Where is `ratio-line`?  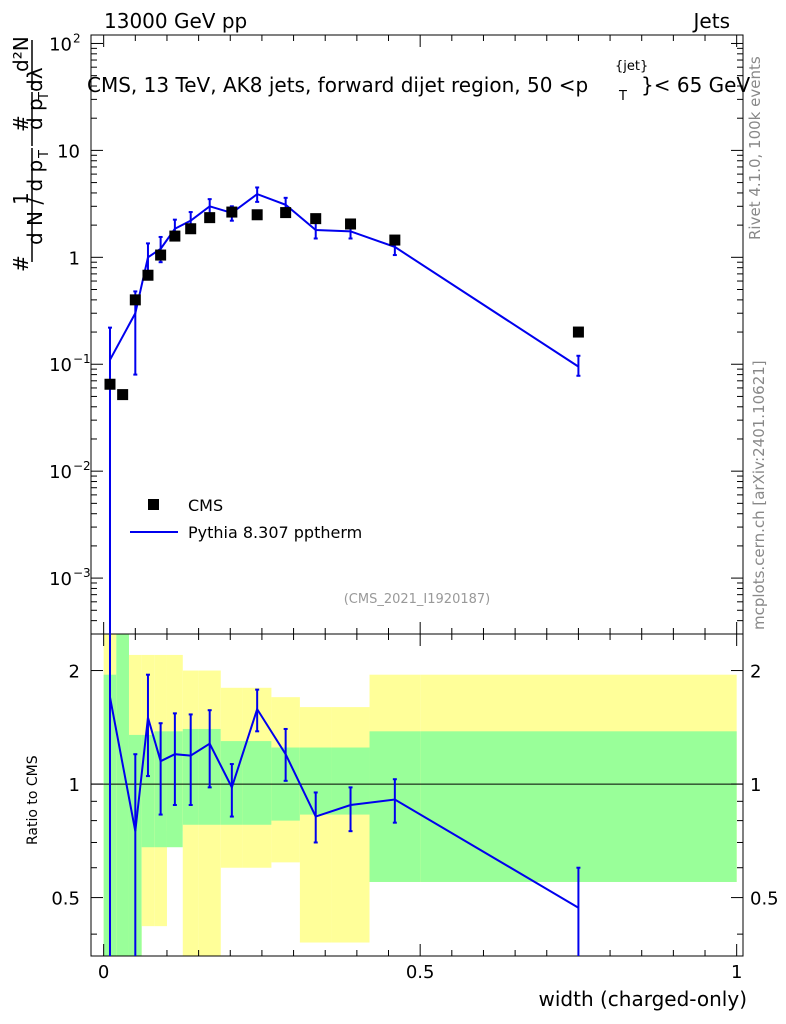
ratio-line is located at coordinates (344, 802).